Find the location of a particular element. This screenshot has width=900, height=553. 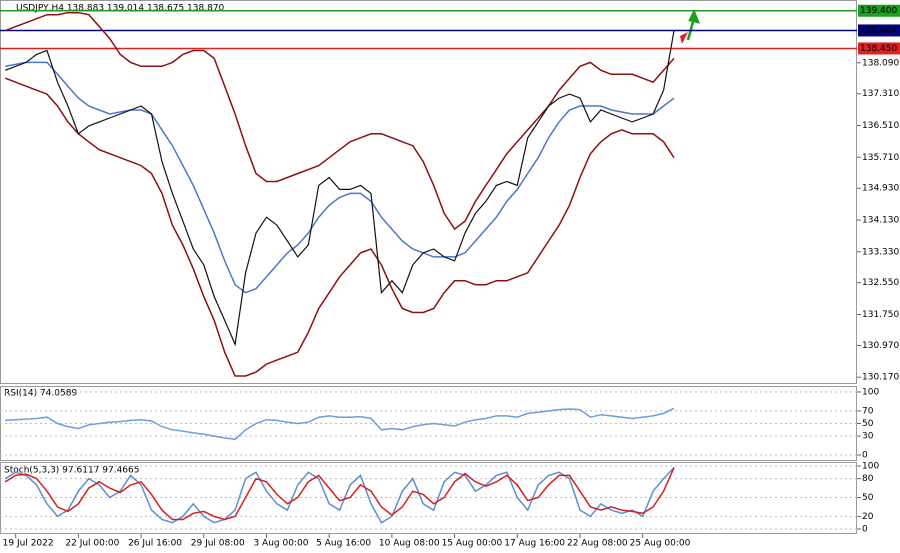

y-tick-label: 131.750 is located at coordinates (880, 315).